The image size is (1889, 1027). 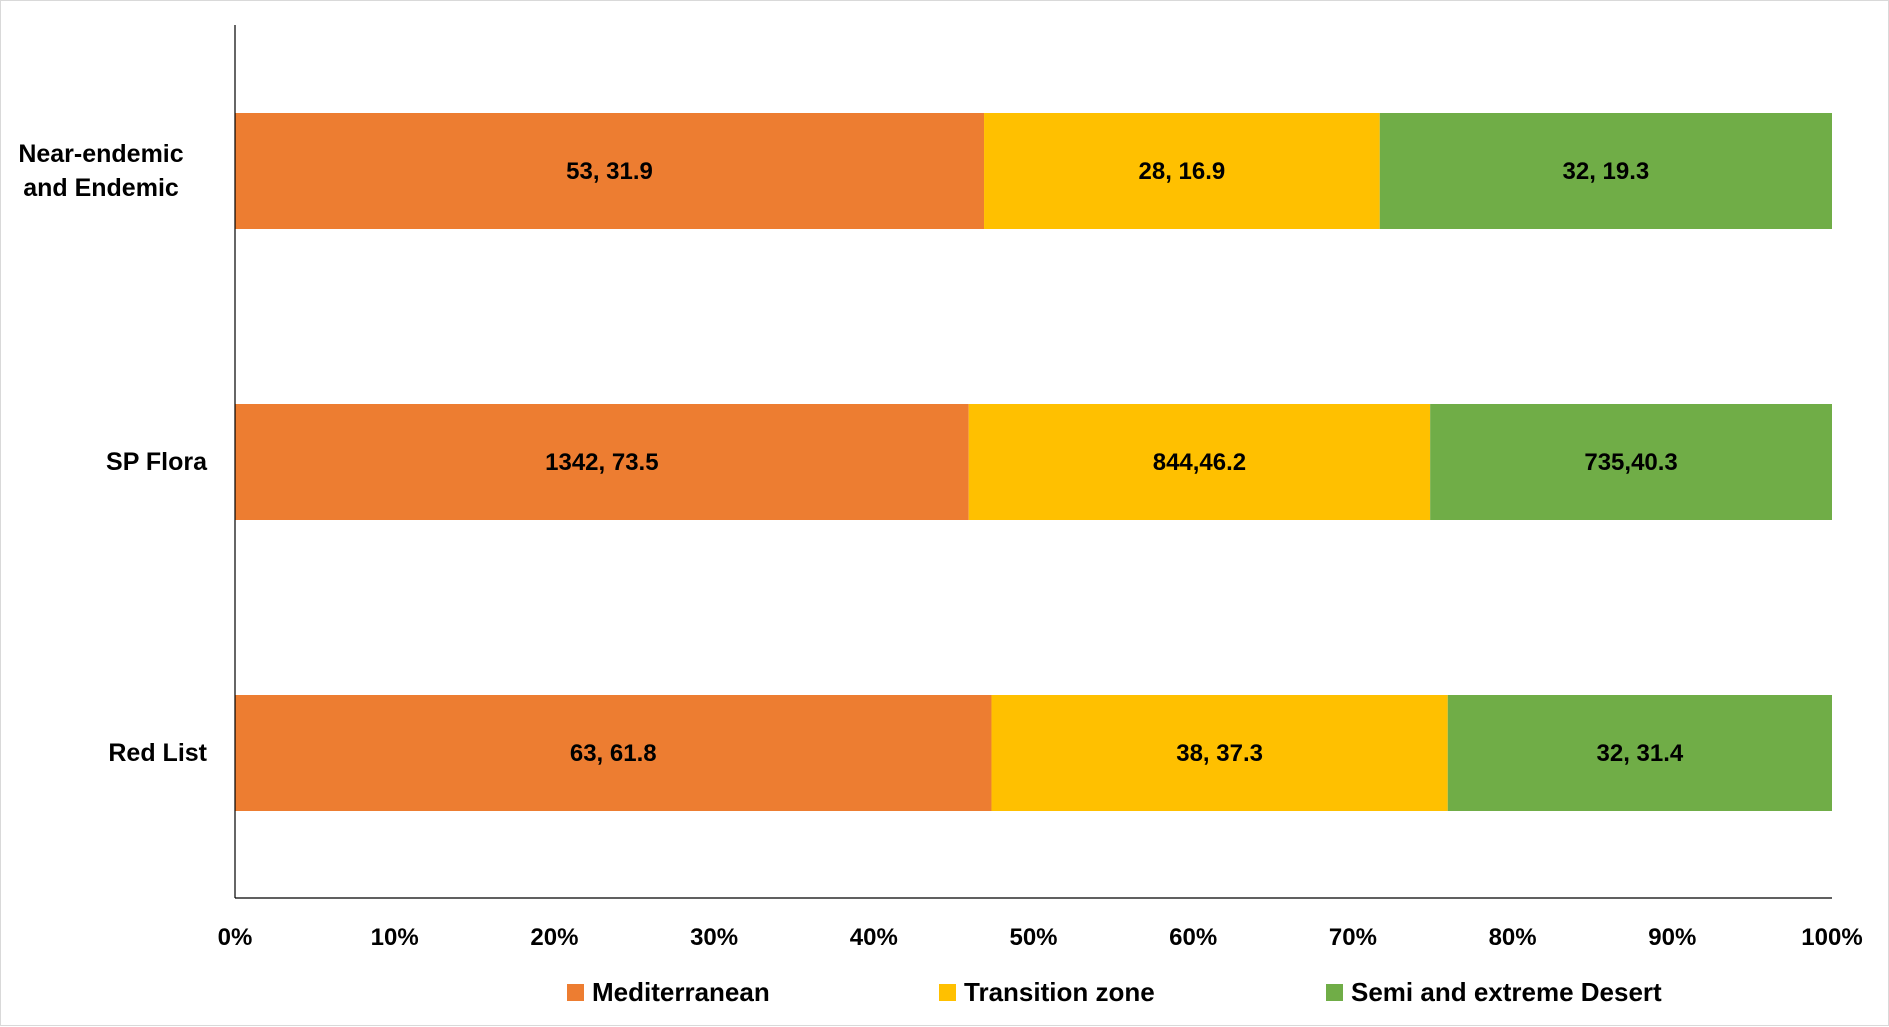 What do you see at coordinates (1513, 937) in the screenshot?
I see `x-tick-label: 80%` at bounding box center [1513, 937].